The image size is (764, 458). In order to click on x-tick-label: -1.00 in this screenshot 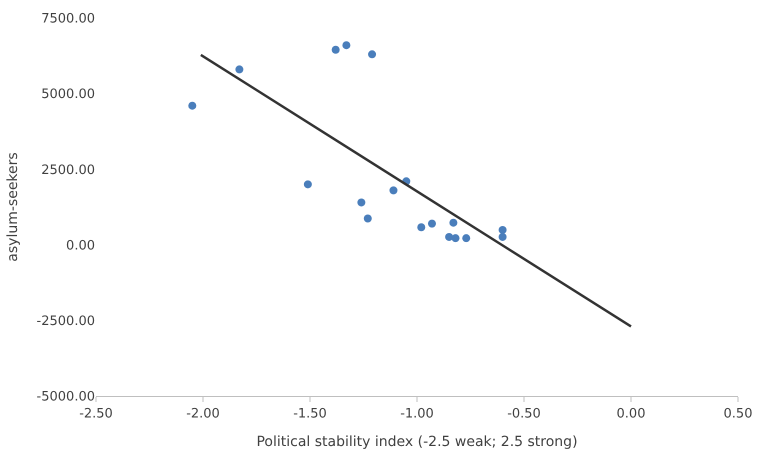, I will do `click(417, 414)`.